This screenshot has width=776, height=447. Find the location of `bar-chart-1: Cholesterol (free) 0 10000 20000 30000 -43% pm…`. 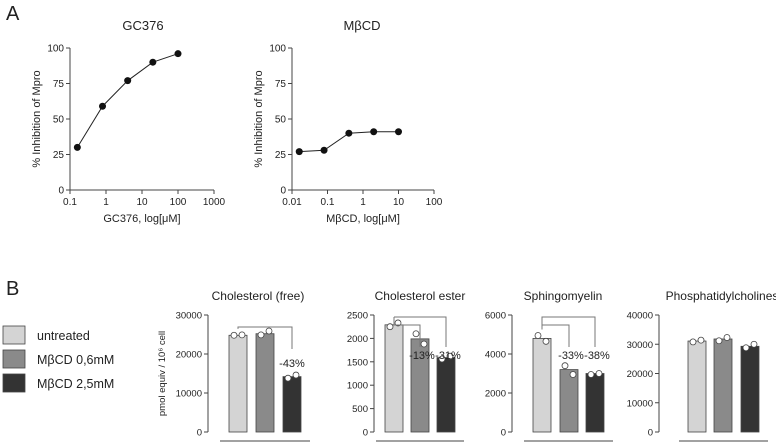

bar-chart-1: Cholesterol (free) 0 10000 20000 30000 -43% pm… is located at coordinates (233, 365).